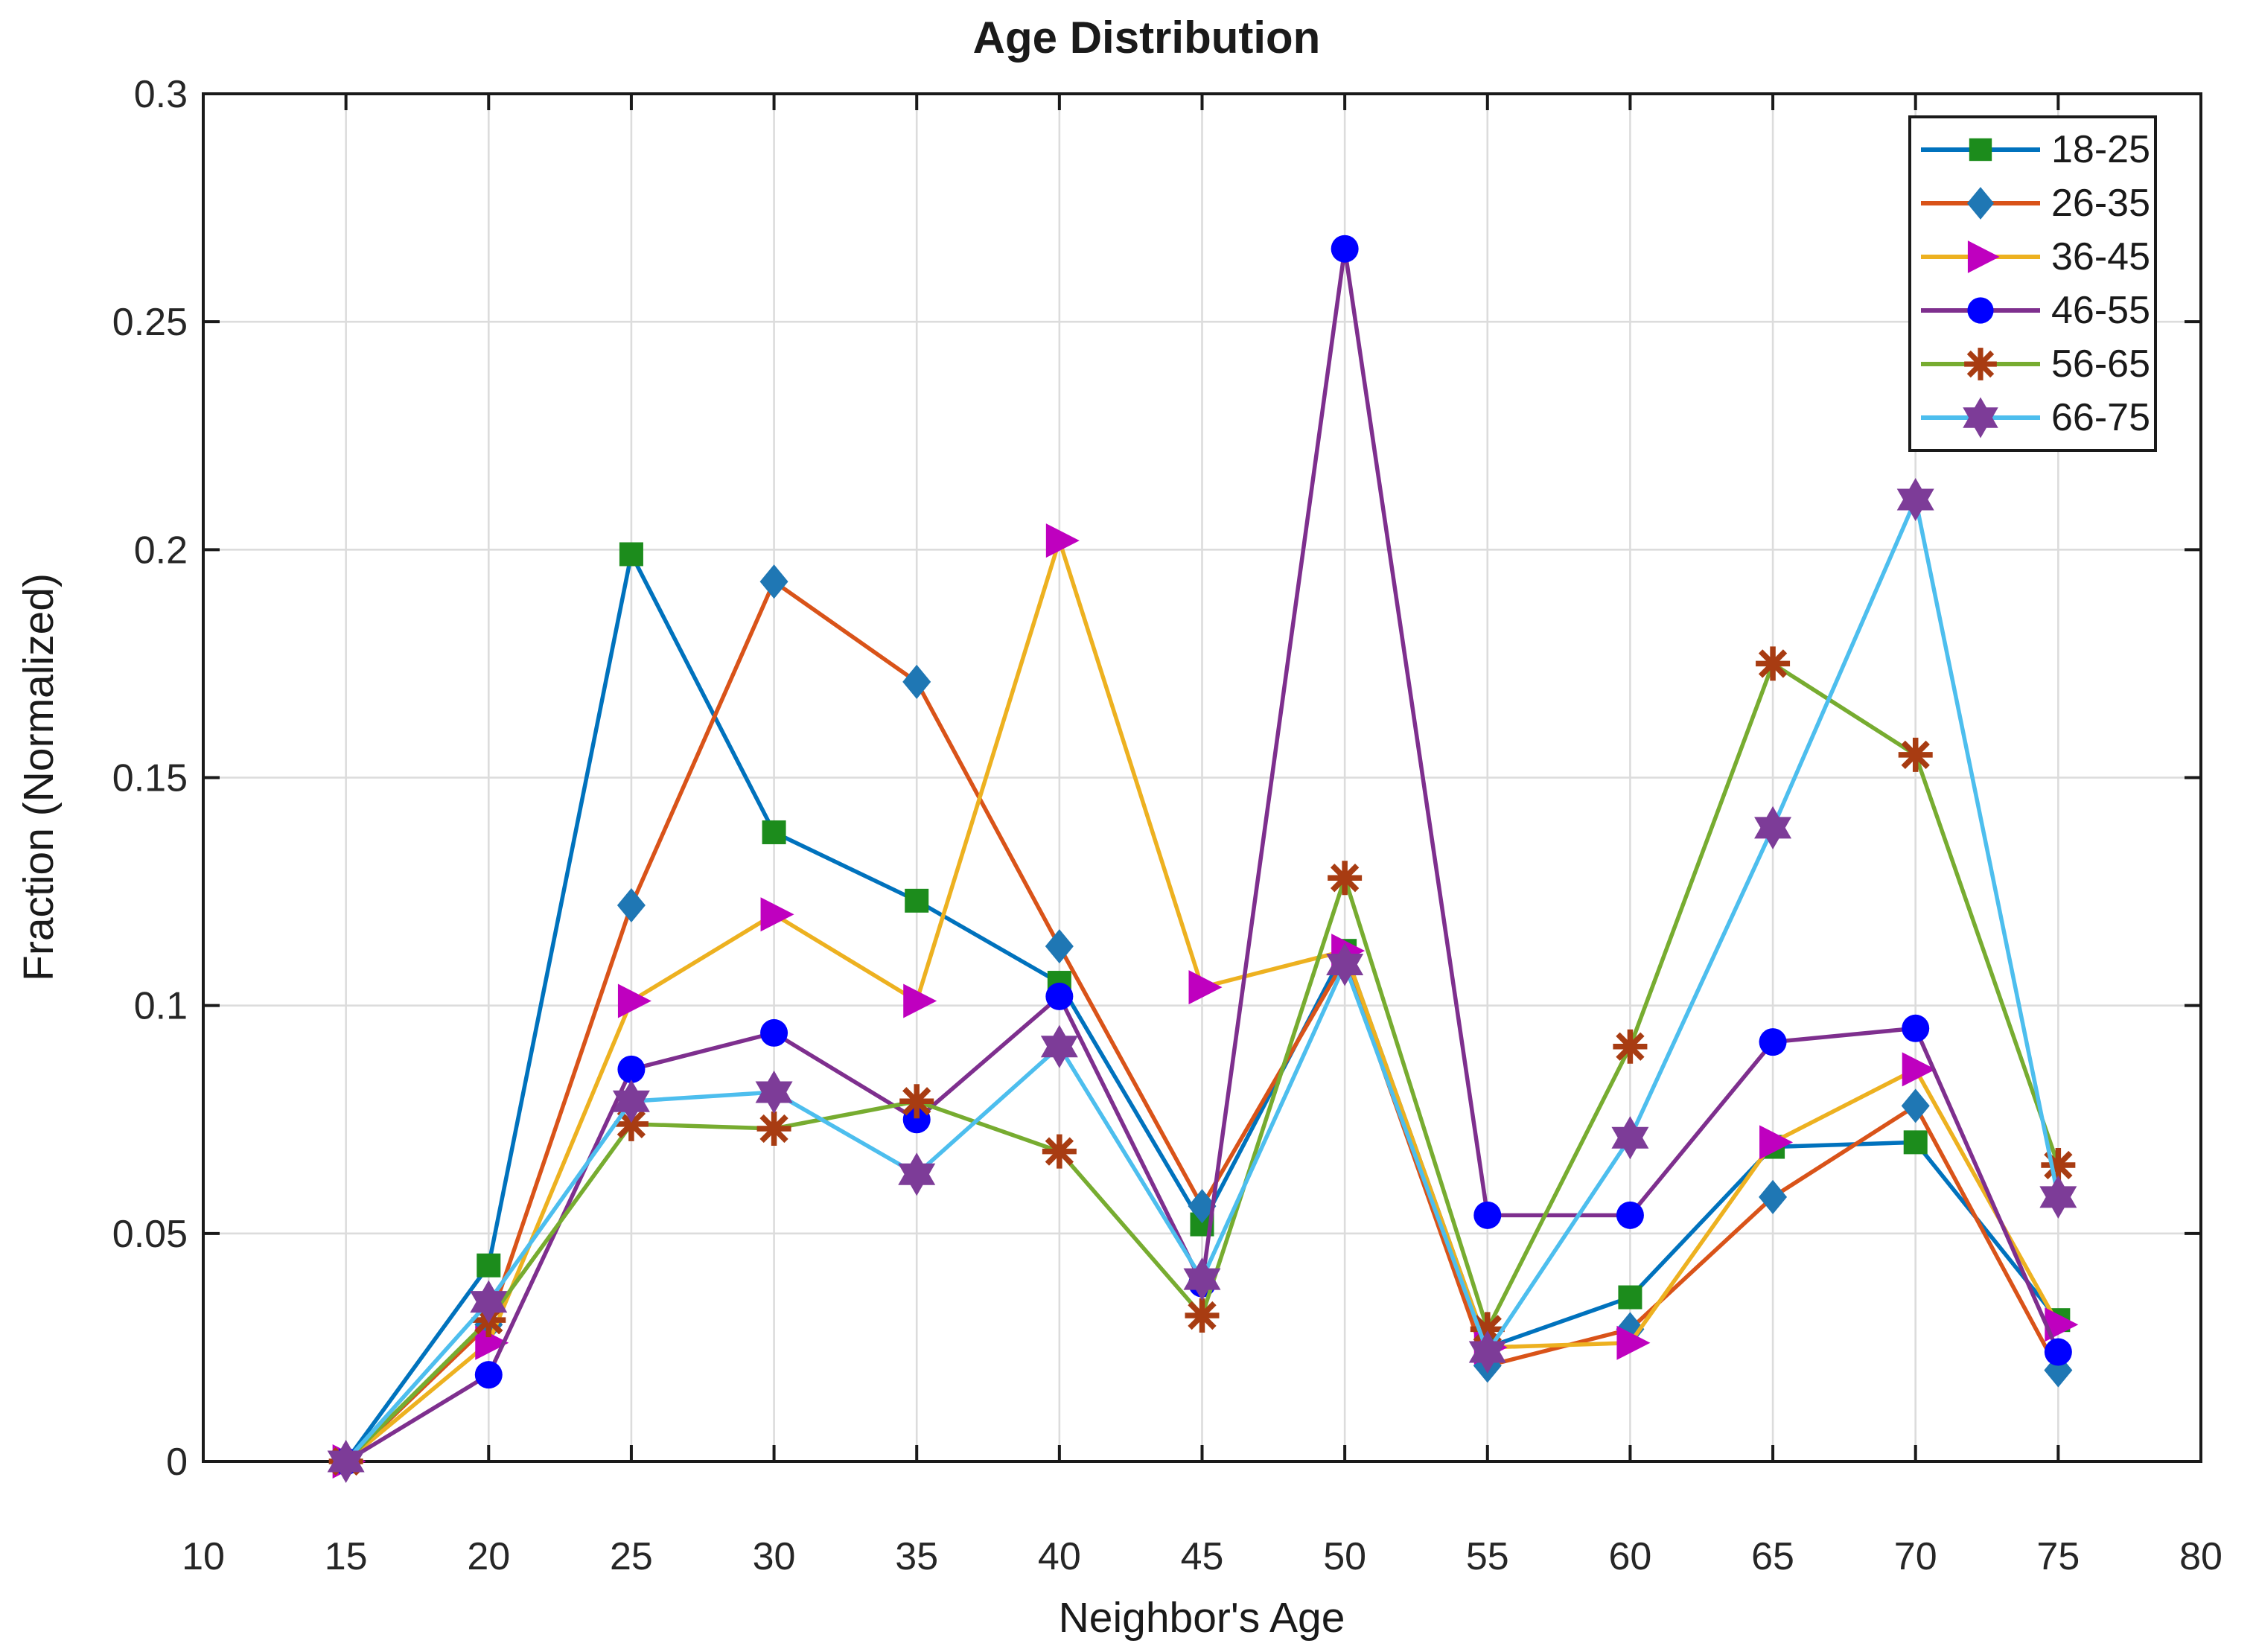 This screenshot has height=1652, width=2256. I want to click on x-tick-label: 65, so click(1772, 1557).